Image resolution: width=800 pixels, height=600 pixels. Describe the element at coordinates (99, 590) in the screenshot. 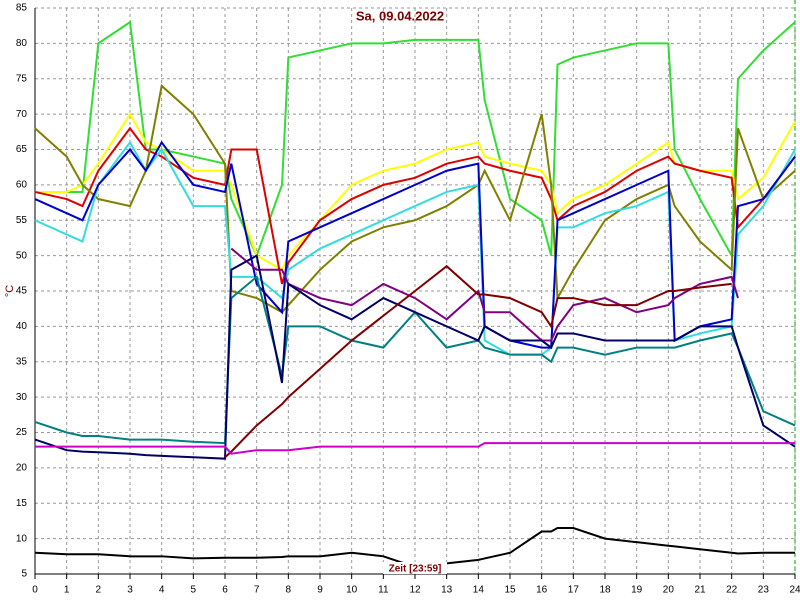

I see `x-tick-label: 2` at that location.